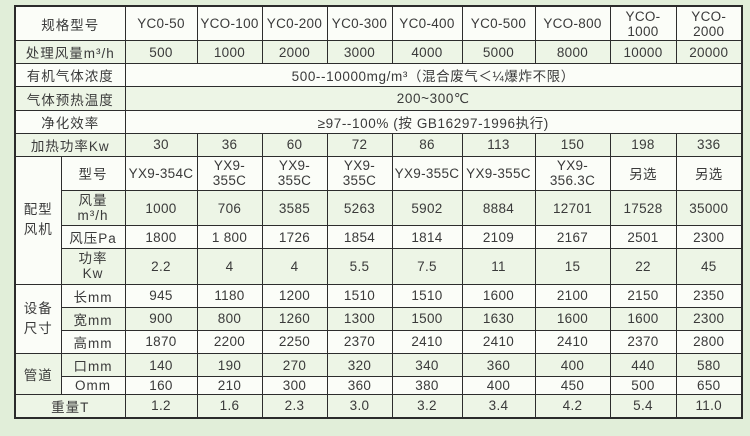  What do you see at coordinates (359, 385) in the screenshot?
I see `spec-cell: 360` at bounding box center [359, 385].